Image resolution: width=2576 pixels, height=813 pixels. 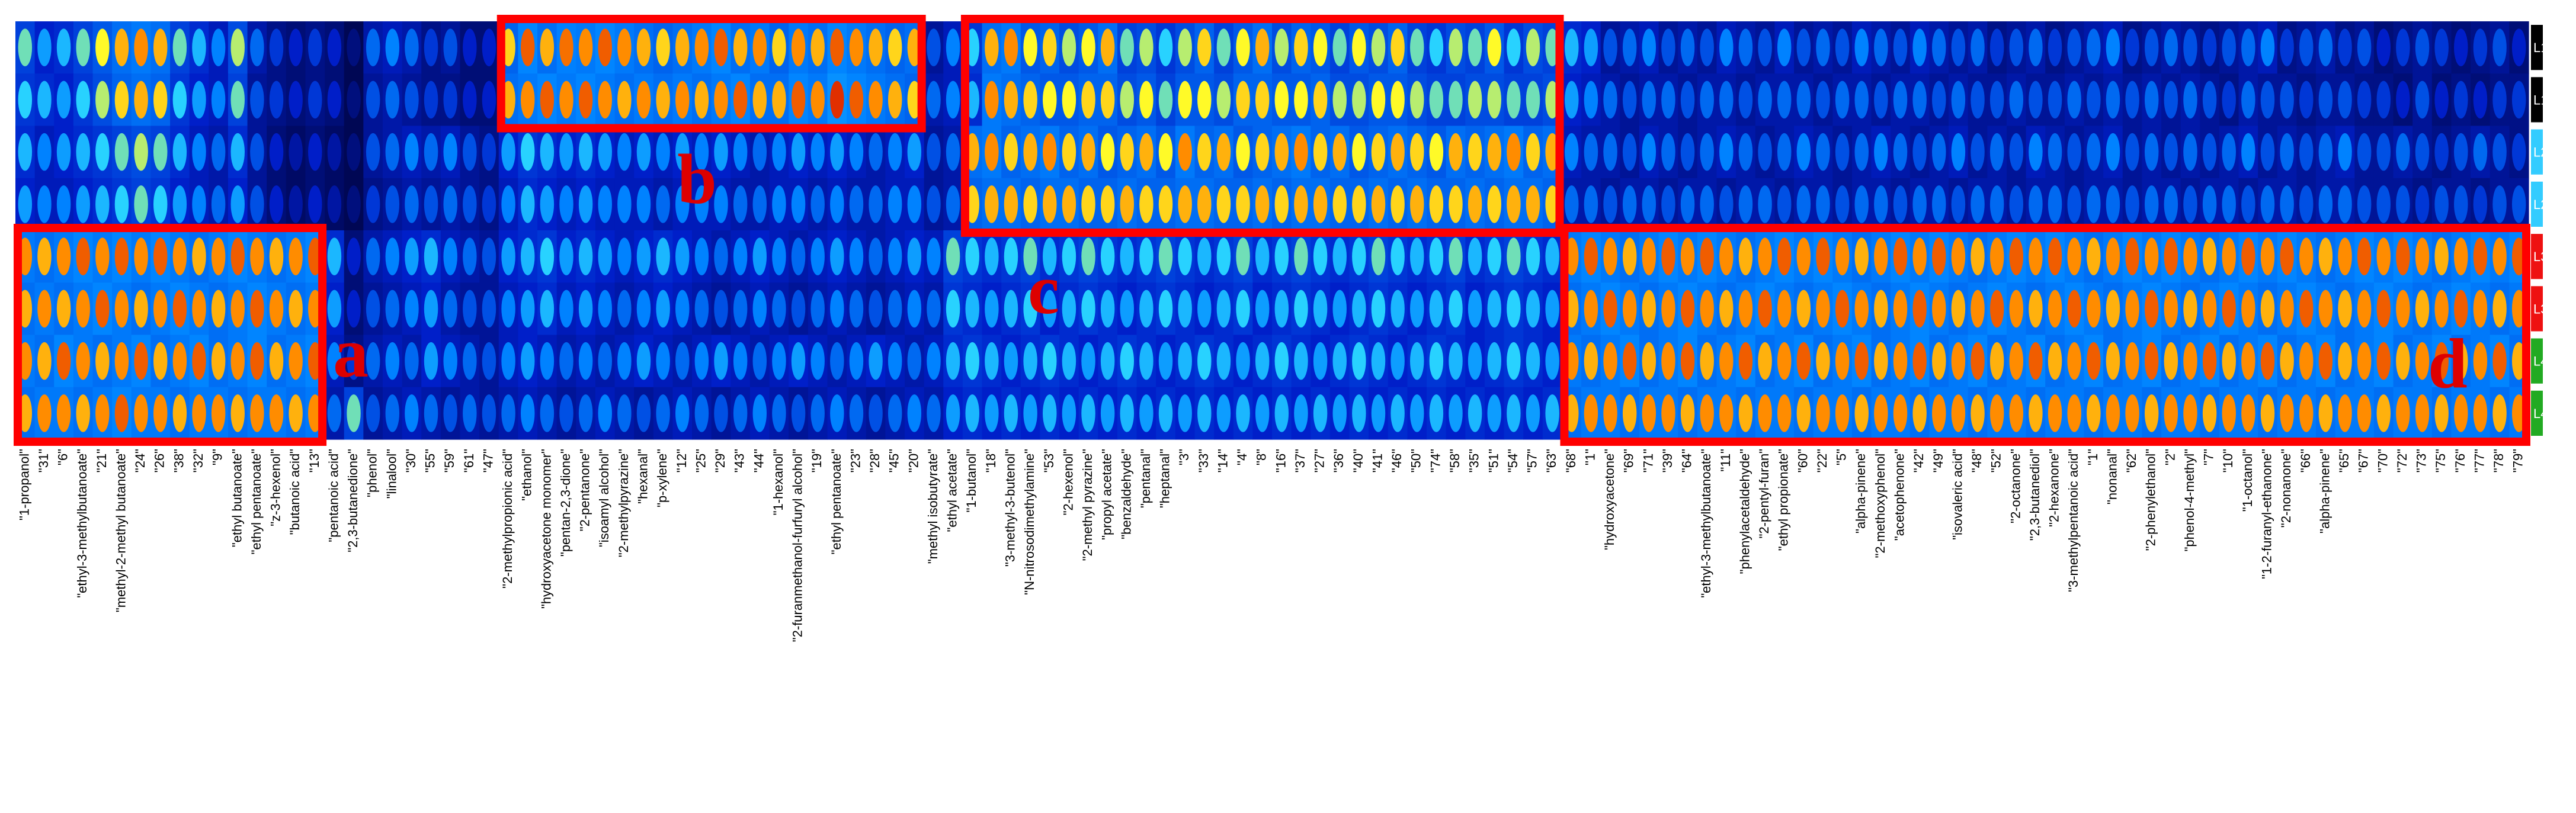 I want to click on column-label: "31", so click(x=44, y=461).